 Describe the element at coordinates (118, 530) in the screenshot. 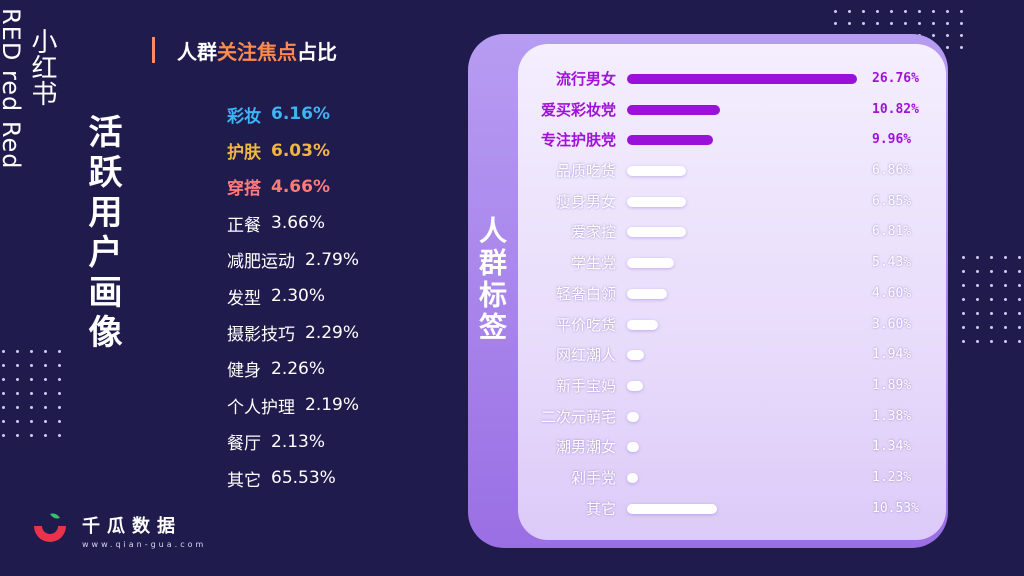

I see `logo: 千瓜数据 www.qian-gua.com` at that location.